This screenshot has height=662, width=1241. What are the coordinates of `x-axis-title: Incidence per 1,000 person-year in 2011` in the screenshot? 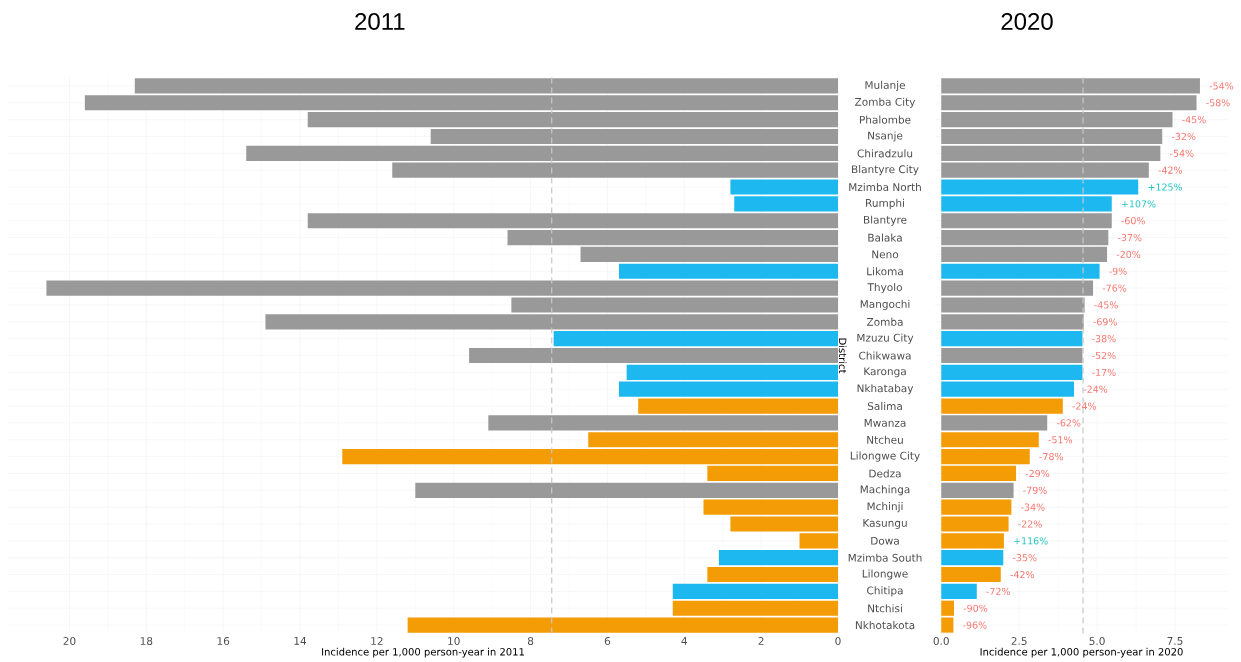 It's located at (423, 652).